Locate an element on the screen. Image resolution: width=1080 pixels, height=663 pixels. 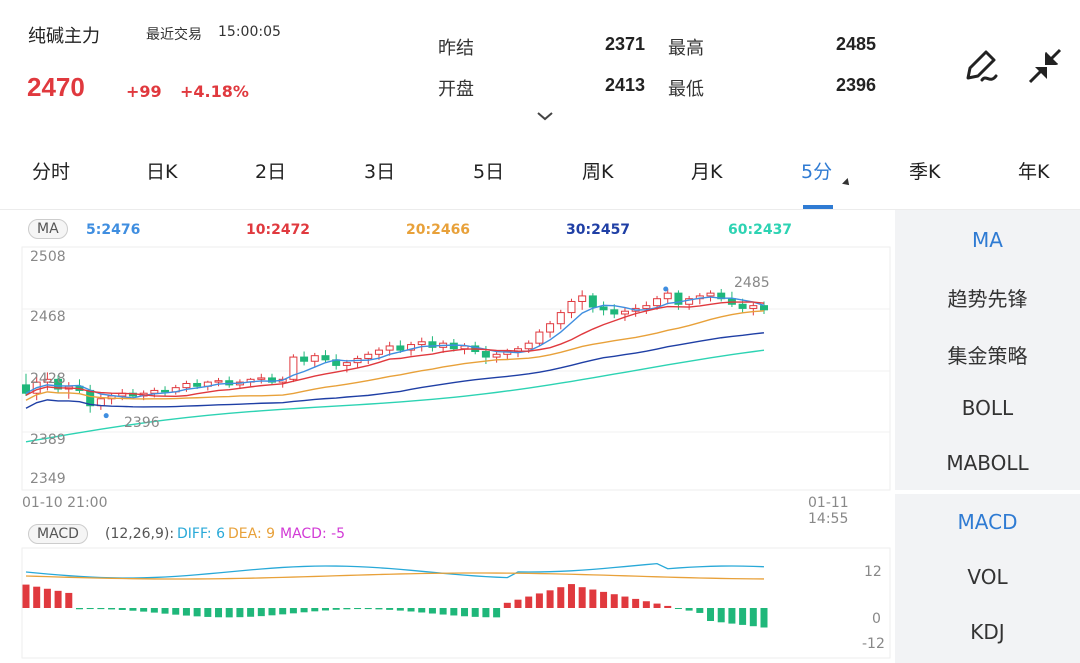
macd-indicator-tag: MACD is located at coordinates (58, 534).